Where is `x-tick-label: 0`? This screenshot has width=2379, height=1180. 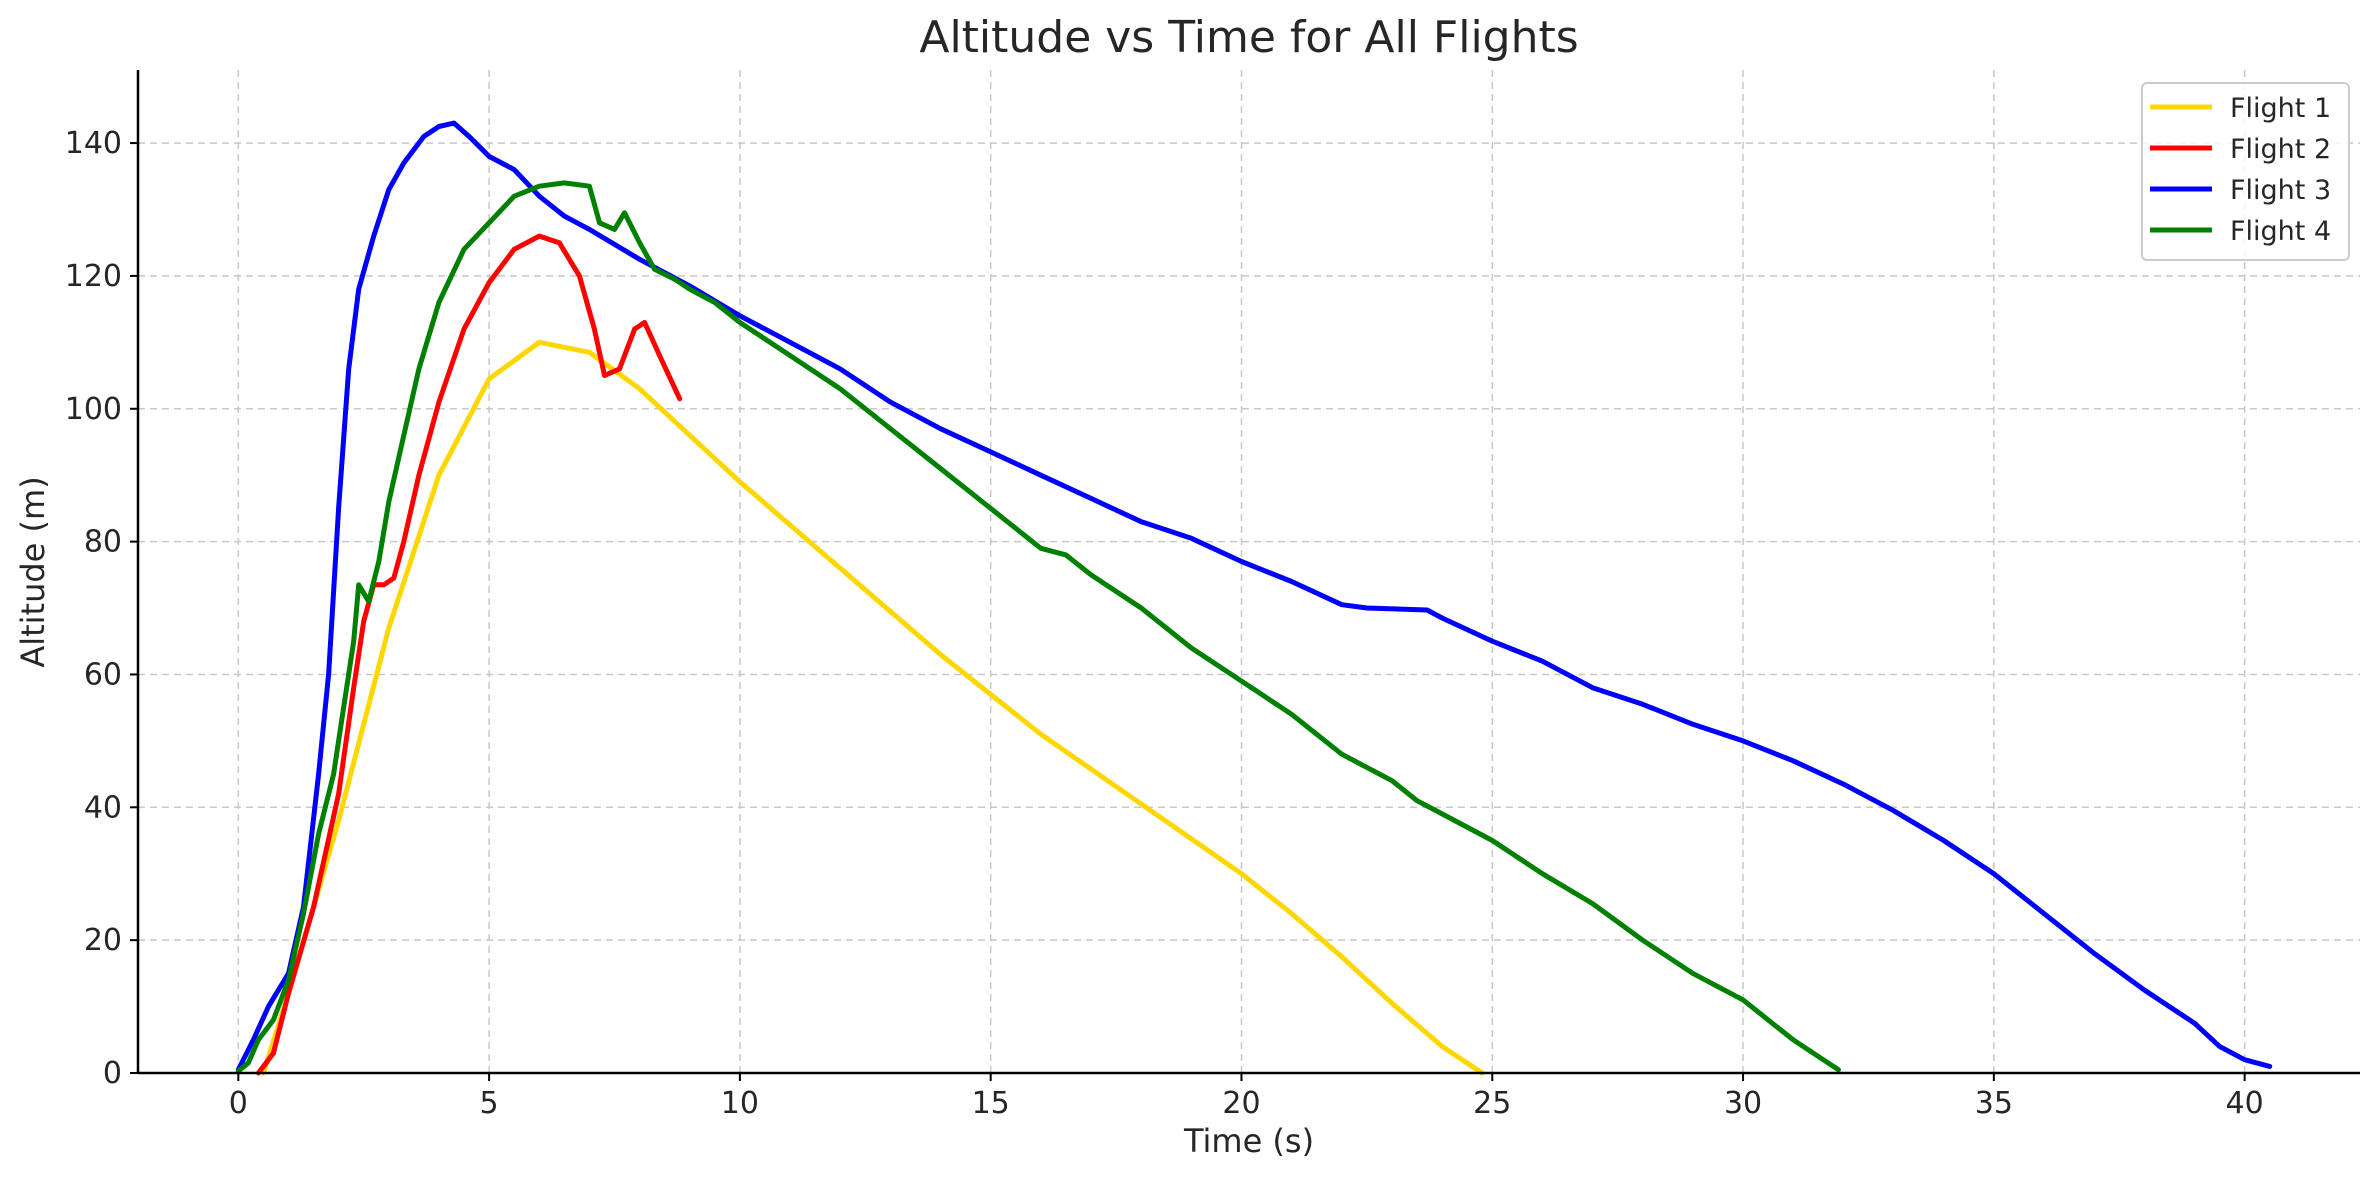
x-tick-label: 0 is located at coordinates (238, 1103).